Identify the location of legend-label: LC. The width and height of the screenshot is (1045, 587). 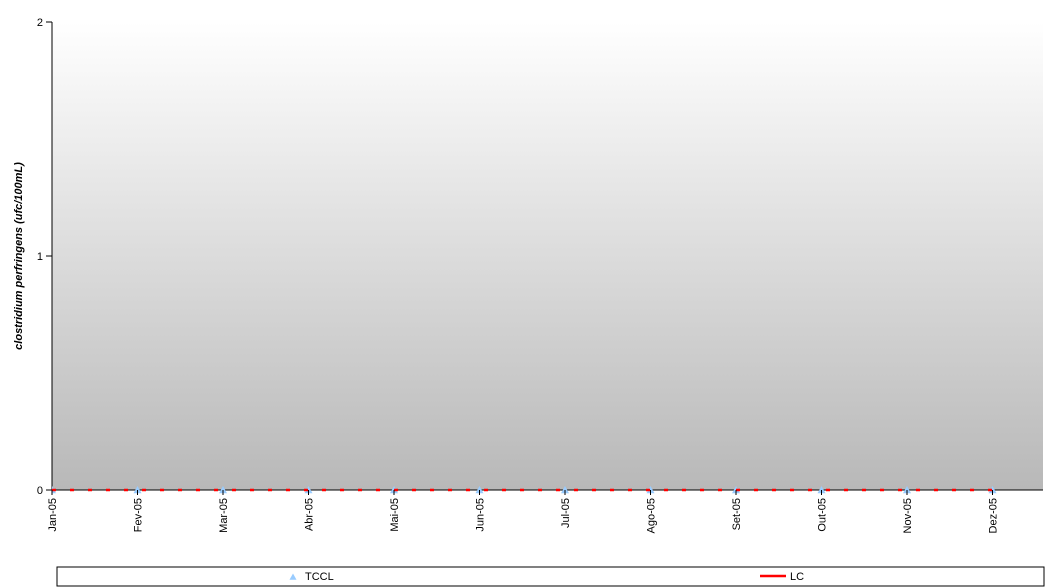
(797, 577).